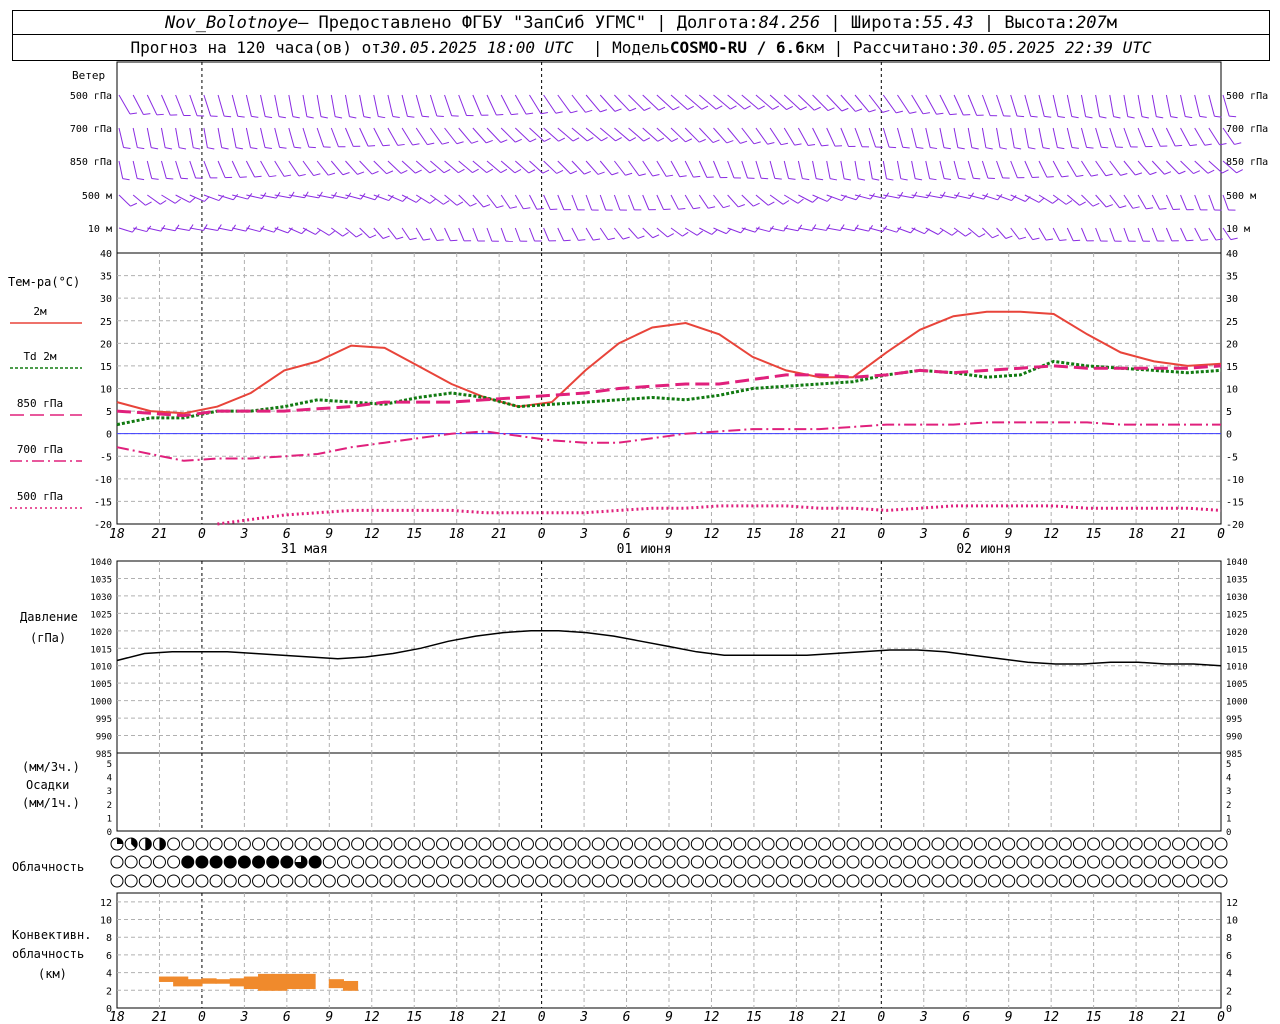  Describe the element at coordinates (712, 1017) in the screenshot. I see `time-tick-bottom: 12` at that location.